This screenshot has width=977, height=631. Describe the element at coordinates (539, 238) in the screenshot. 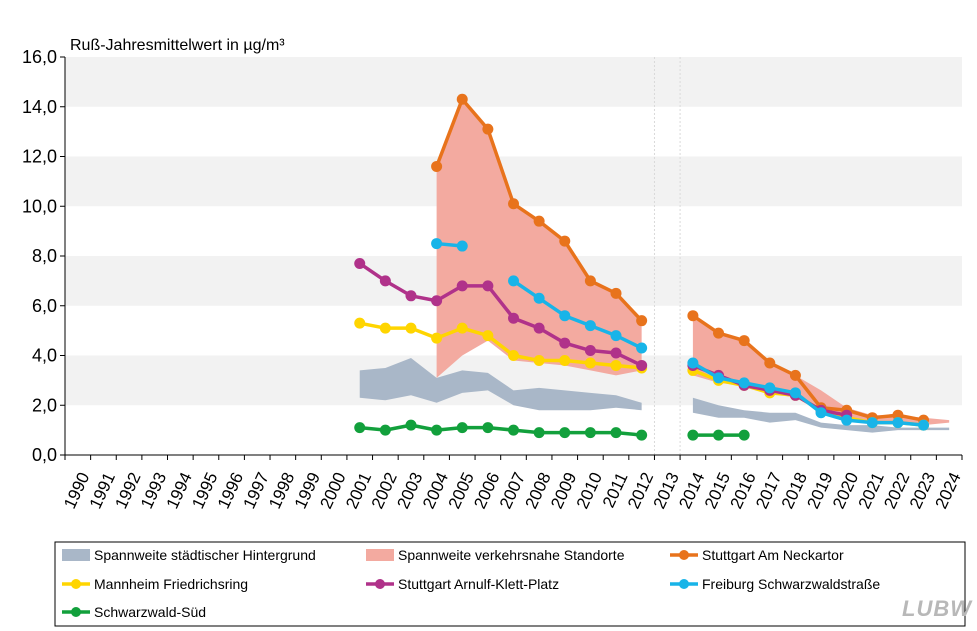

I see `range-traffic-sites` at that location.